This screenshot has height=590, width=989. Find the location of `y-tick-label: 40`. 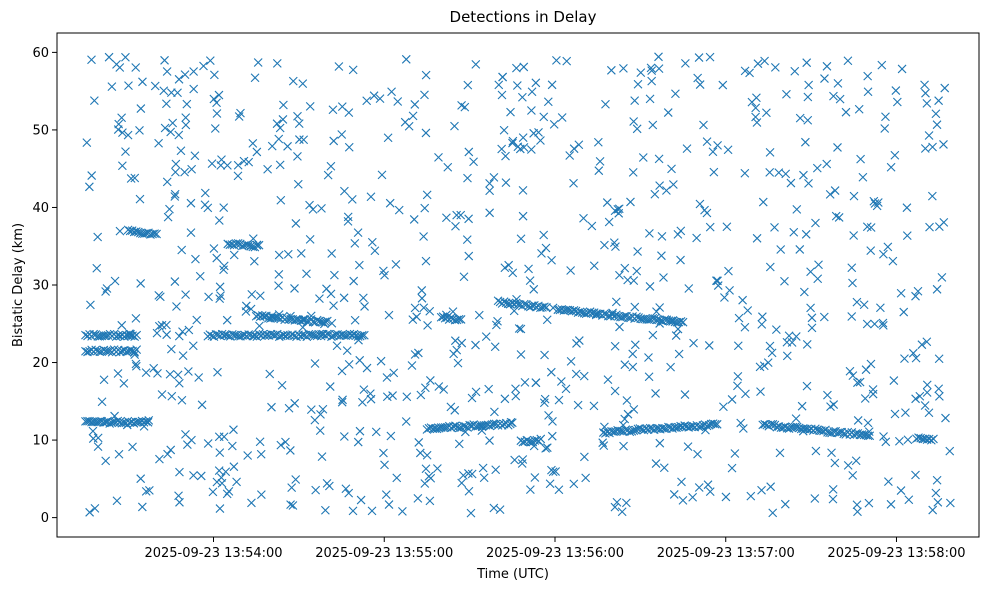

y-tick-label: 40 is located at coordinates (40, 208).